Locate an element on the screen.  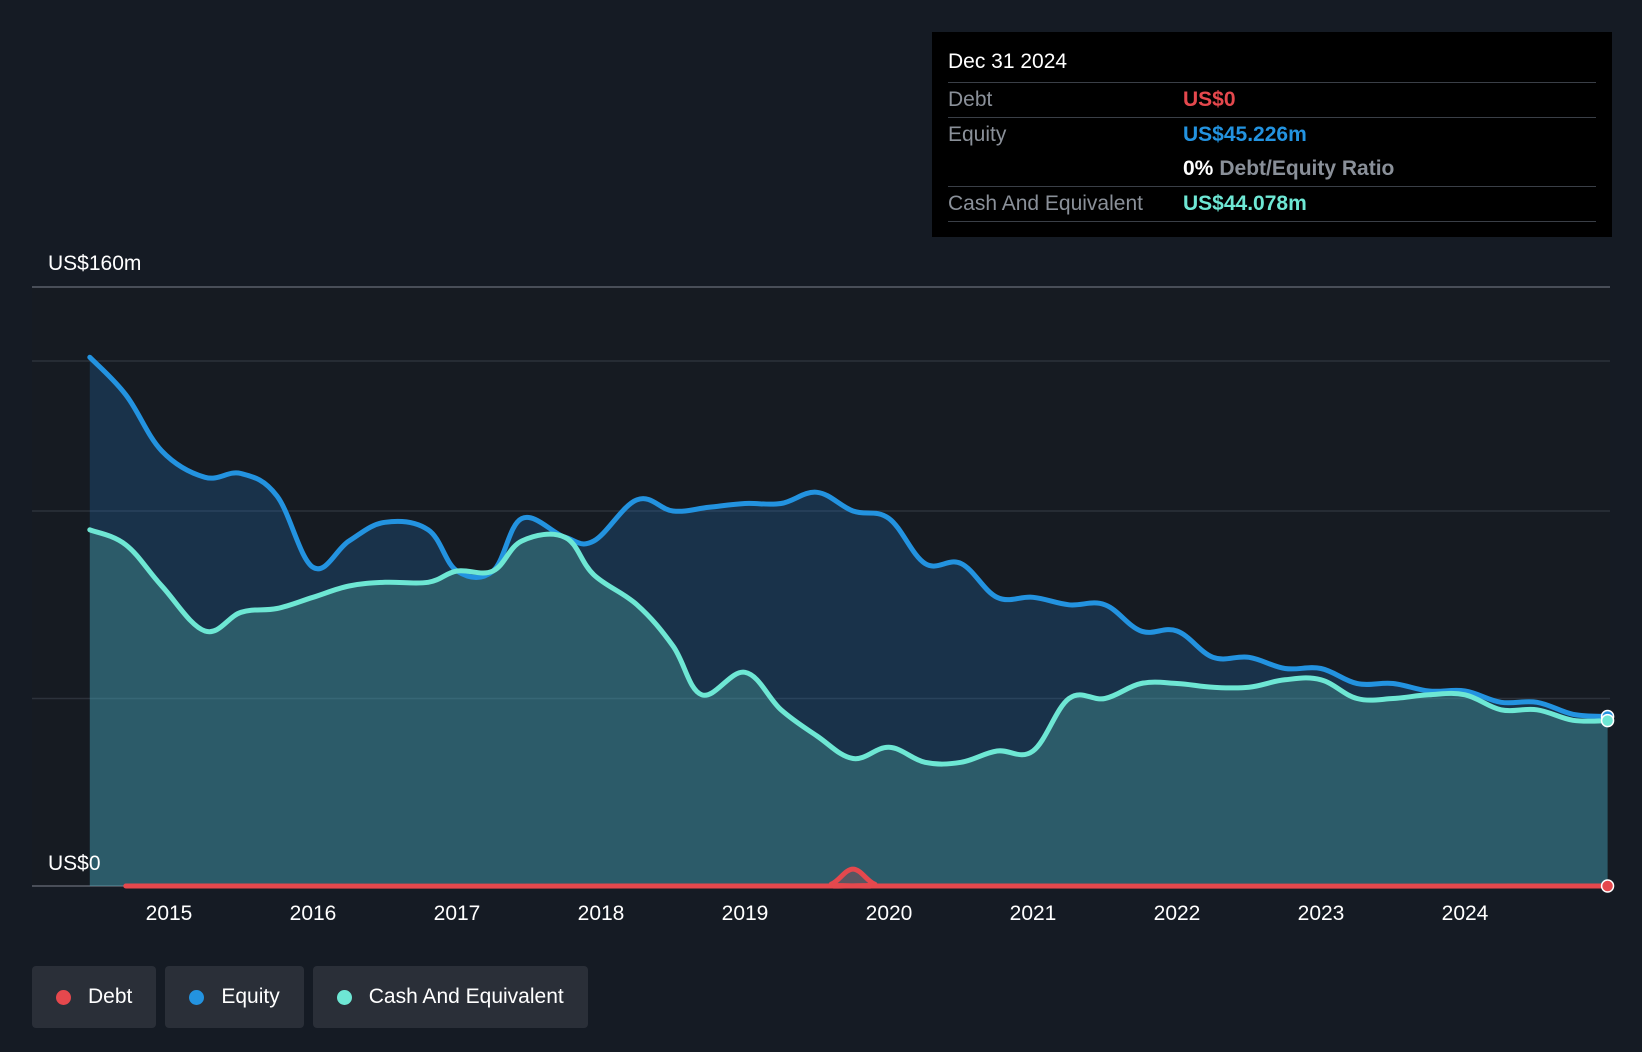
x-tick-label: 2021 is located at coordinates (1033, 913).